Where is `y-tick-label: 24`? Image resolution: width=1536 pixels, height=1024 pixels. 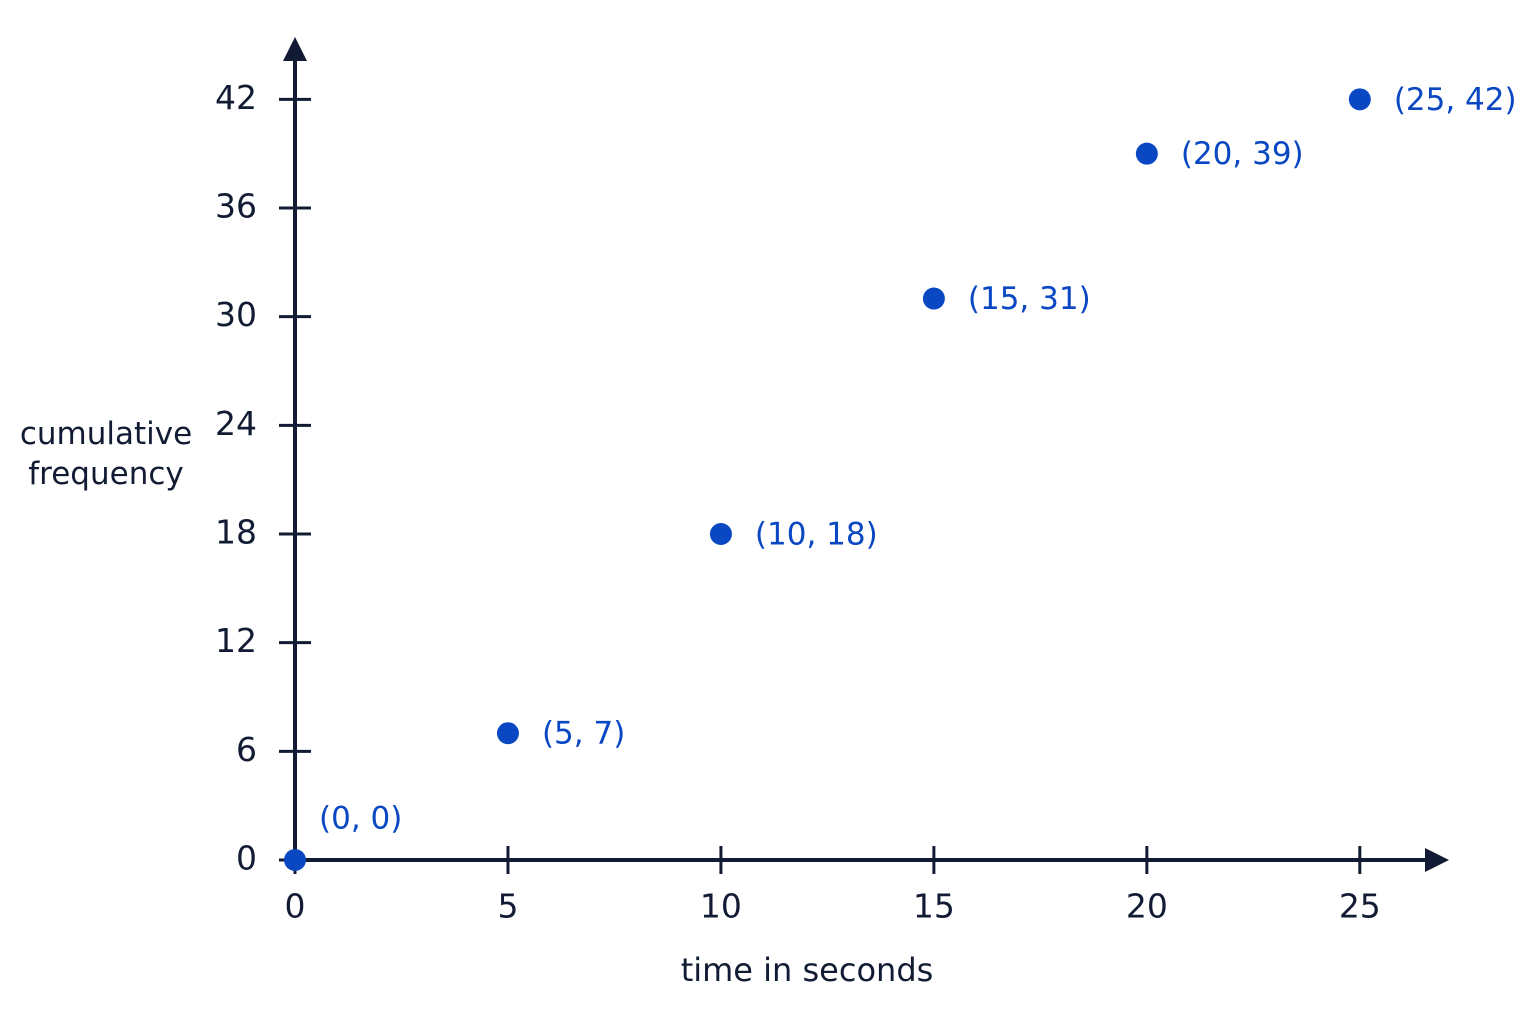
y-tick-label: 24 is located at coordinates (236, 423).